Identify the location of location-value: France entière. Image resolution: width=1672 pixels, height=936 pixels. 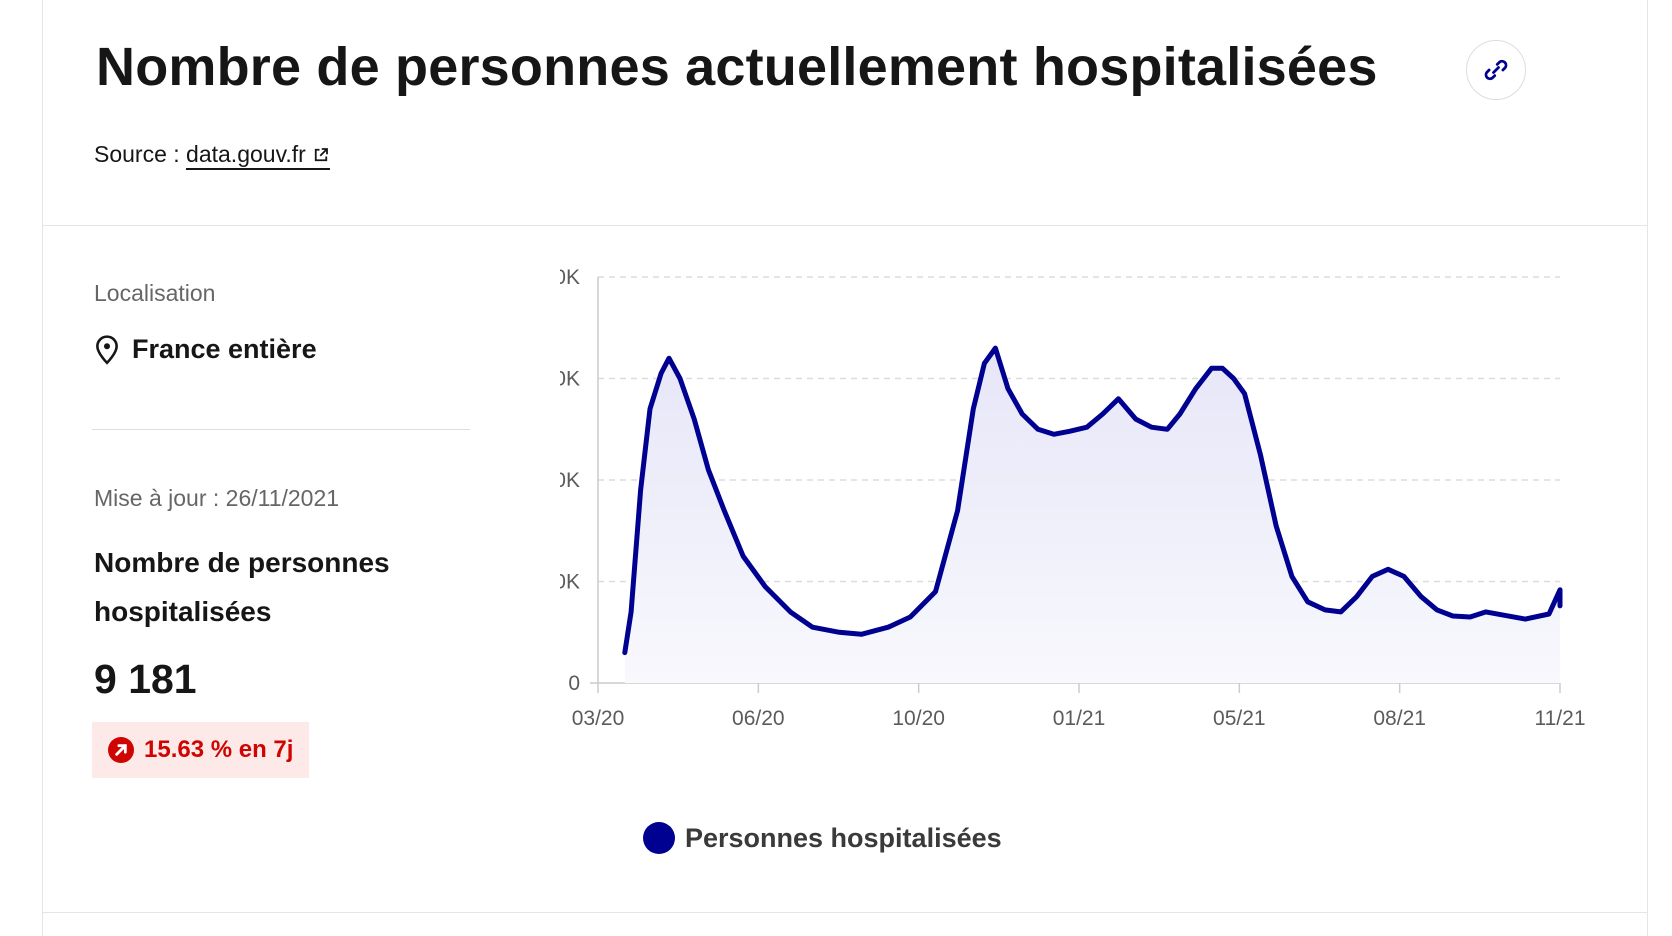
(224, 349).